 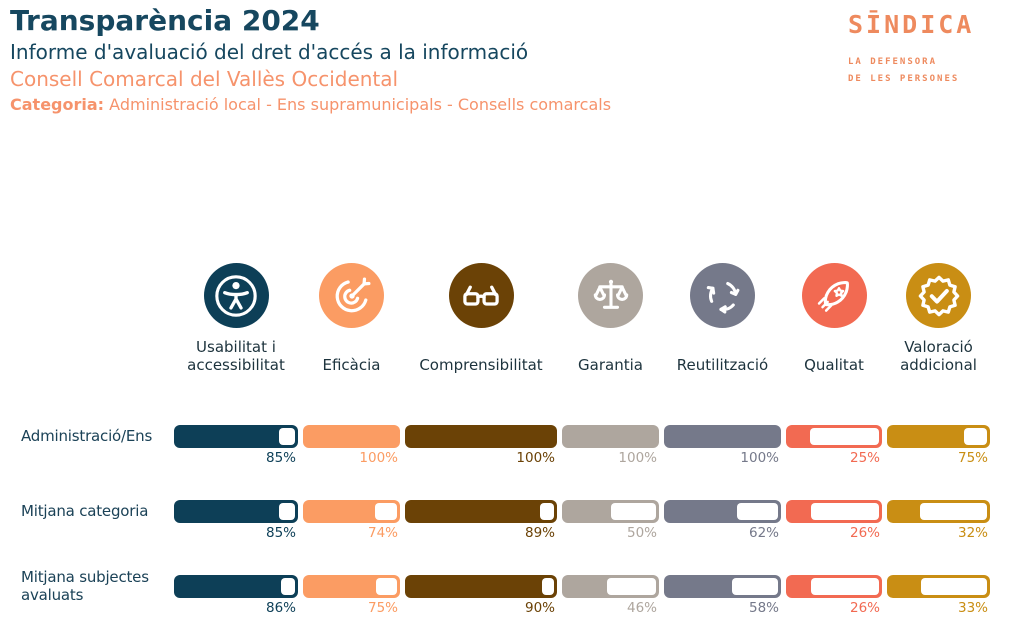 I want to click on category-column-usabilitat: Usabilitat i accessibilitat, so click(x=236, y=319).